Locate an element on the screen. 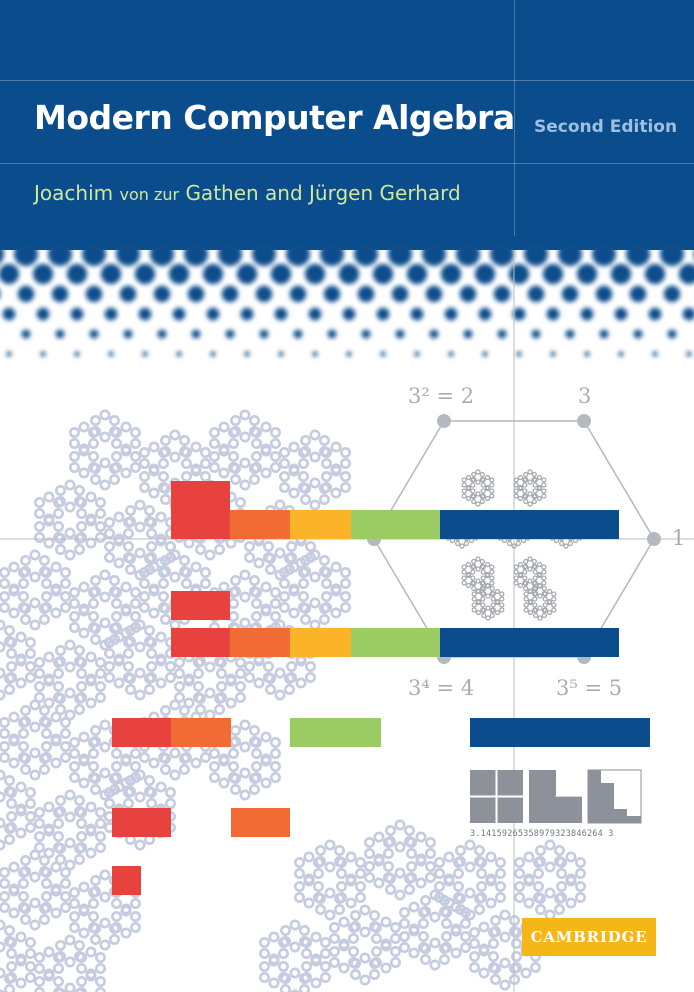 The height and width of the screenshot is (992, 694). label-3-fifth: 3⁵ = 5 is located at coordinates (589, 688).